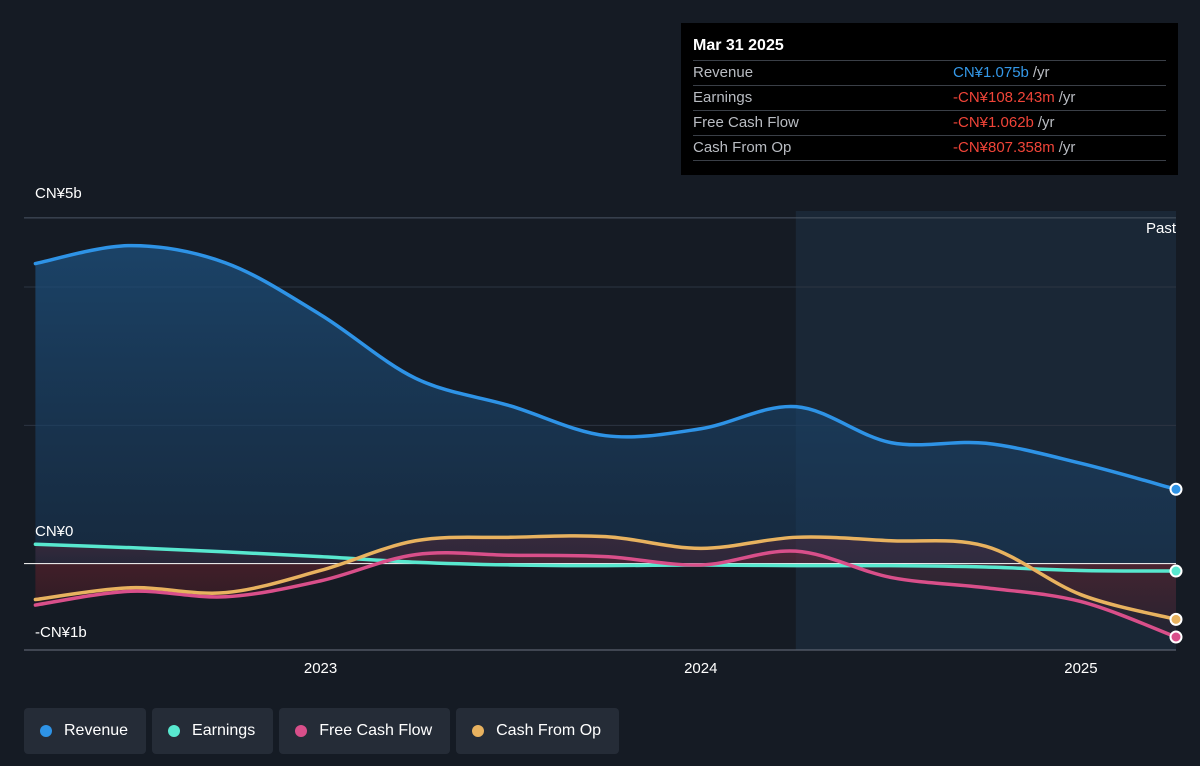 This screenshot has width=1200, height=766. What do you see at coordinates (224, 730) in the screenshot?
I see `legend-label: Earnings` at bounding box center [224, 730].